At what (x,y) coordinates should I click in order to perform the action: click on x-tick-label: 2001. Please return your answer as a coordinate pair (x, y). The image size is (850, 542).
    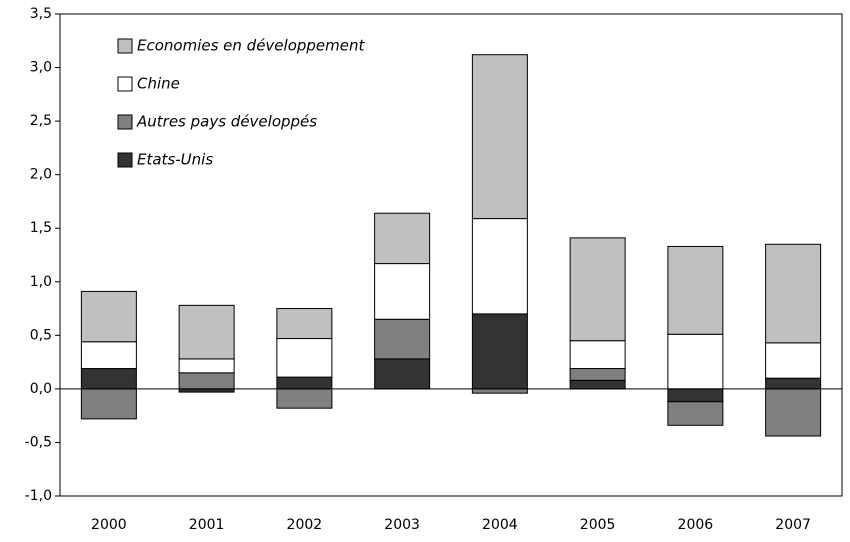
    Looking at the image, I should click on (207, 525).